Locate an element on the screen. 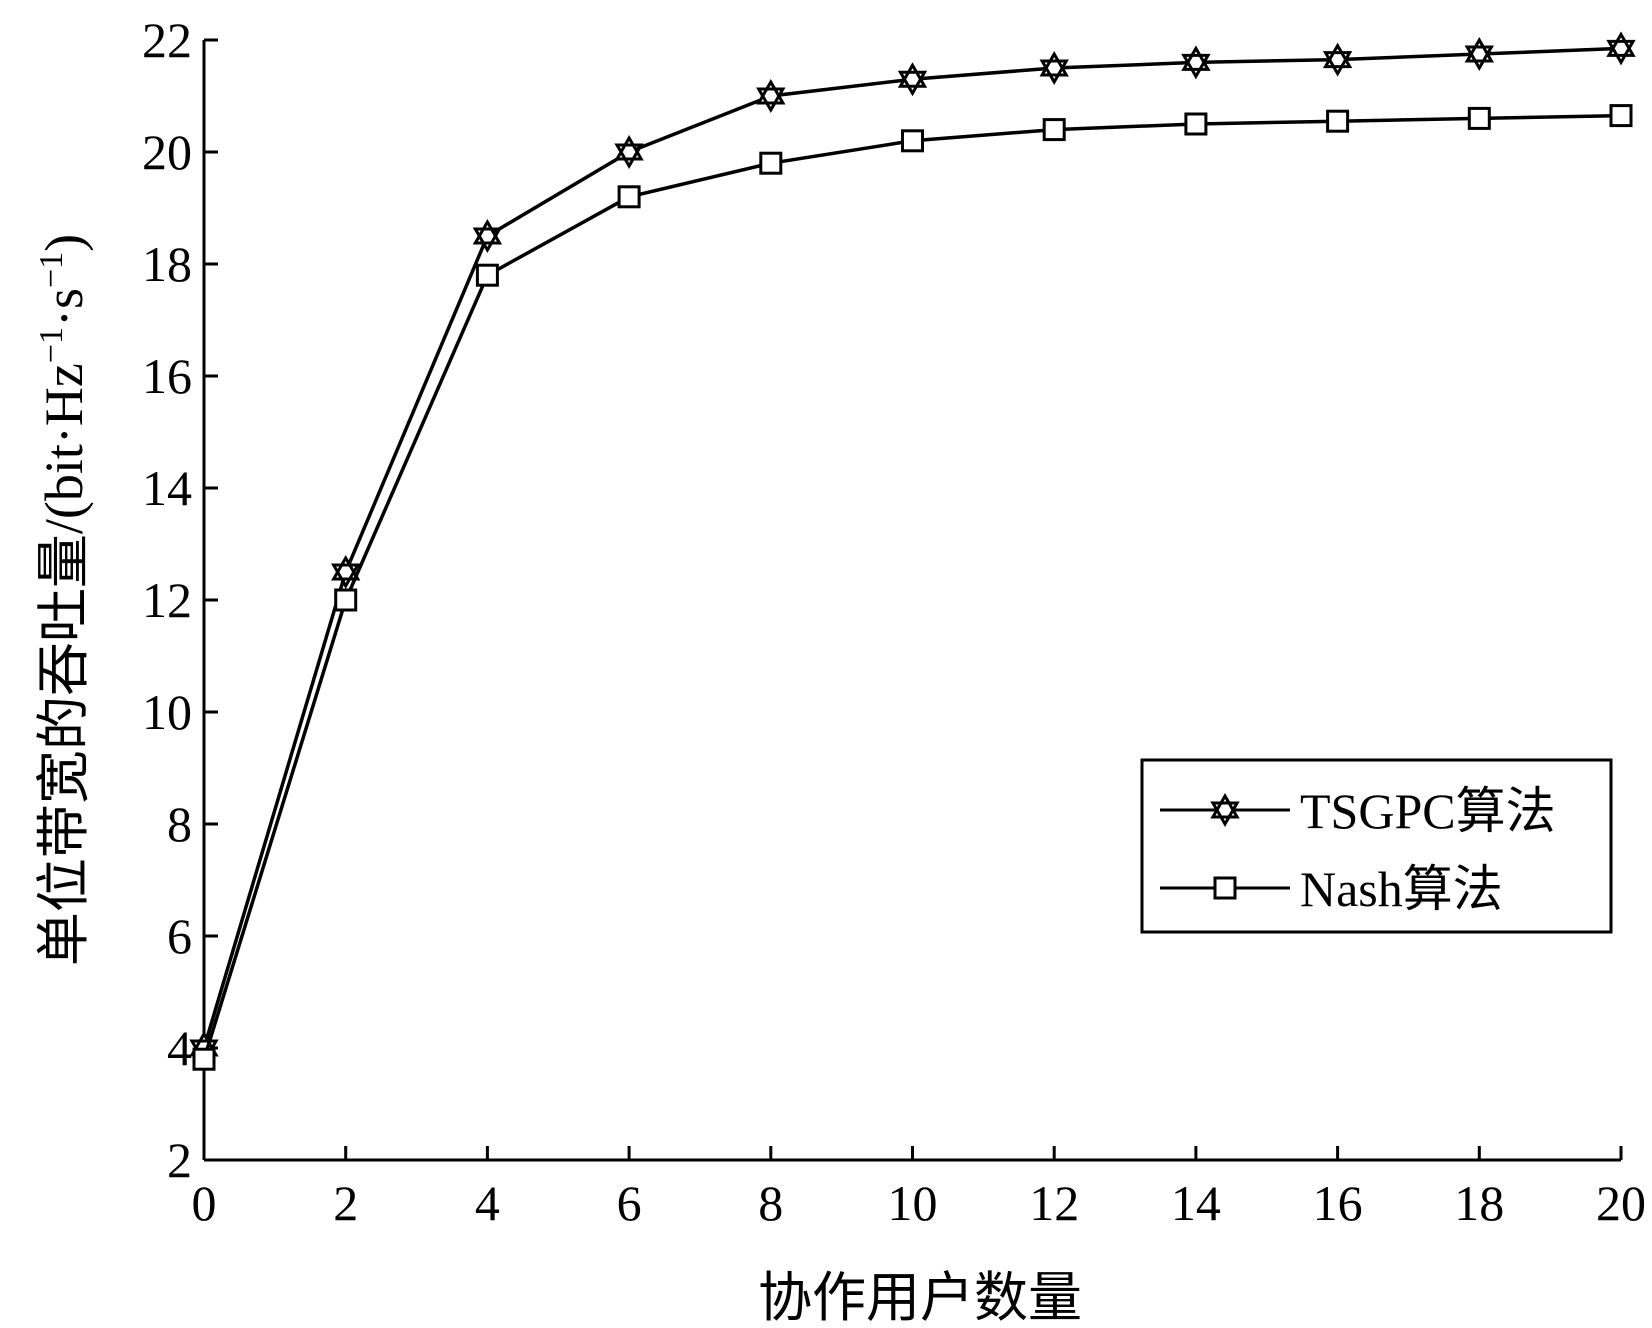 The image size is (1652, 1328). x-tick-label: 4 is located at coordinates (487, 1203).